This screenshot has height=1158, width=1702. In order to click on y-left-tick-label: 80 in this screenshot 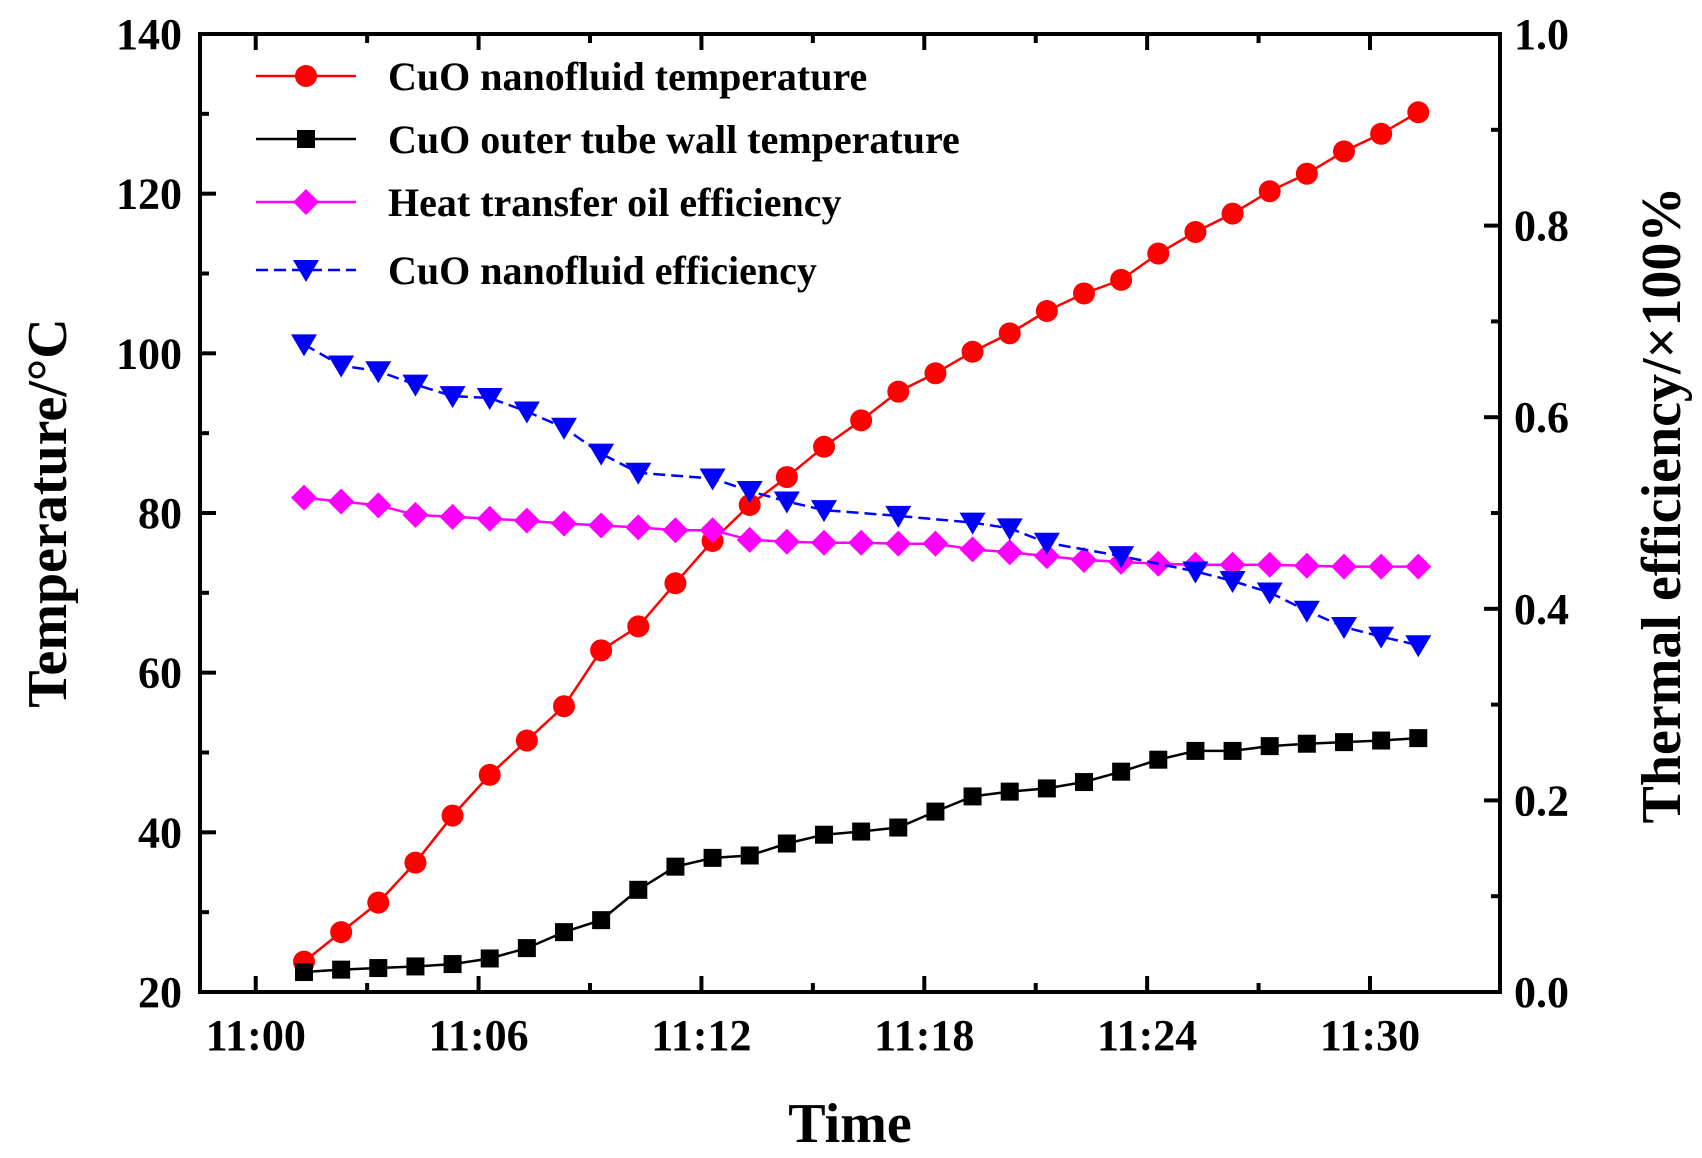, I will do `click(160, 513)`.